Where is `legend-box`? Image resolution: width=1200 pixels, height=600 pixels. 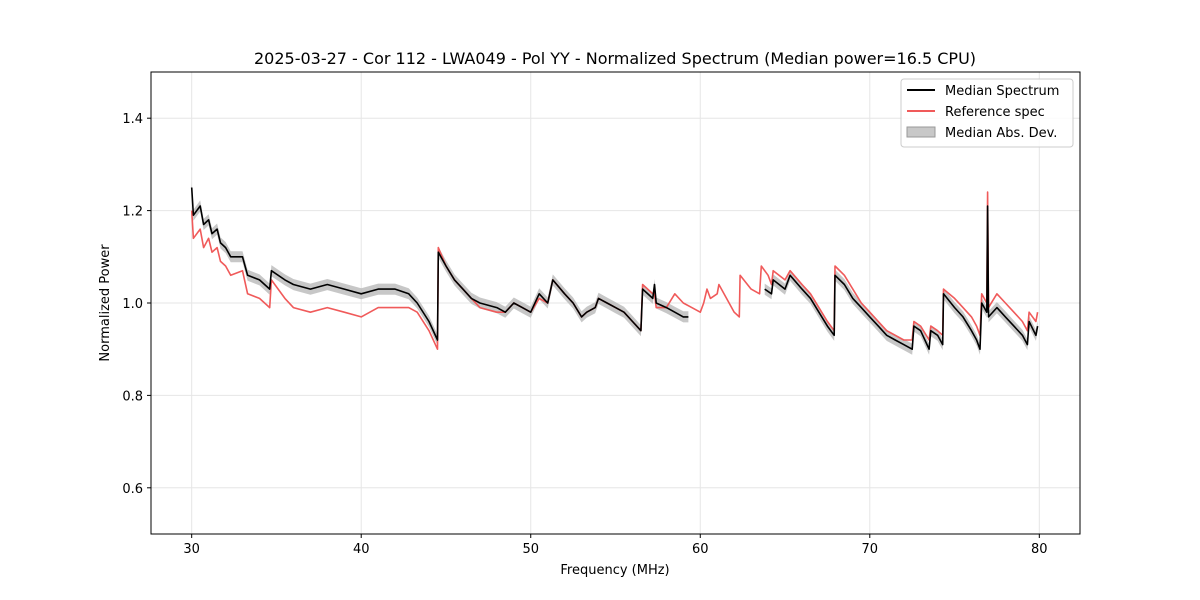
legend-box is located at coordinates (987, 113).